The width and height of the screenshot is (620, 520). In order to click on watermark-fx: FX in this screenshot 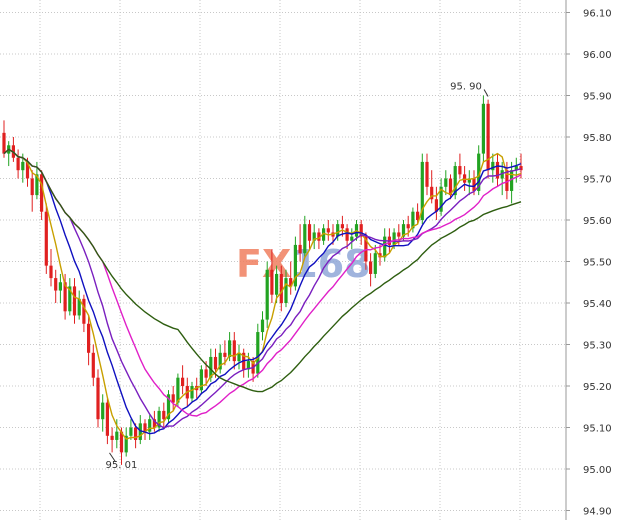, I will do `click(263, 264)`.